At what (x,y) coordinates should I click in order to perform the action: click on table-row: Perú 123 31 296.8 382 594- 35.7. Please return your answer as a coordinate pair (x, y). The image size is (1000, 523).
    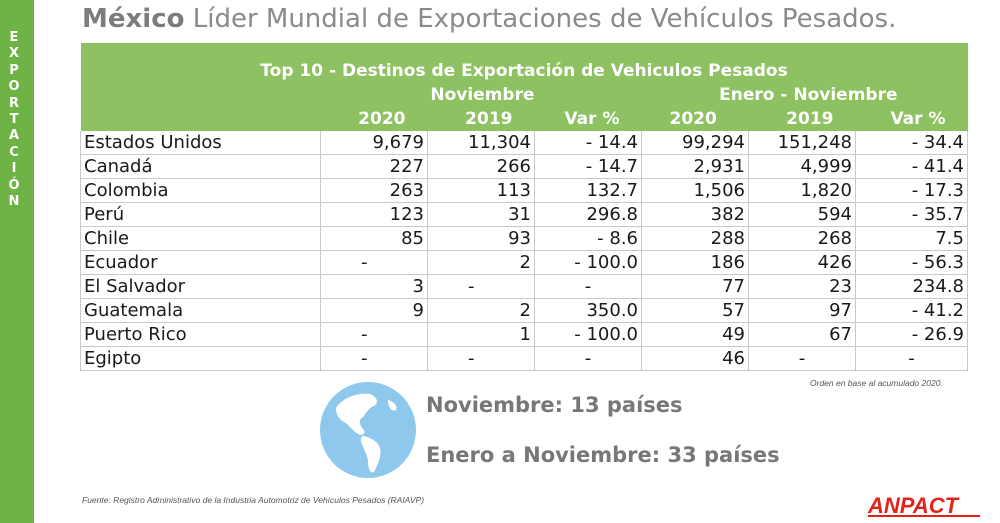
    Looking at the image, I should click on (524, 214).